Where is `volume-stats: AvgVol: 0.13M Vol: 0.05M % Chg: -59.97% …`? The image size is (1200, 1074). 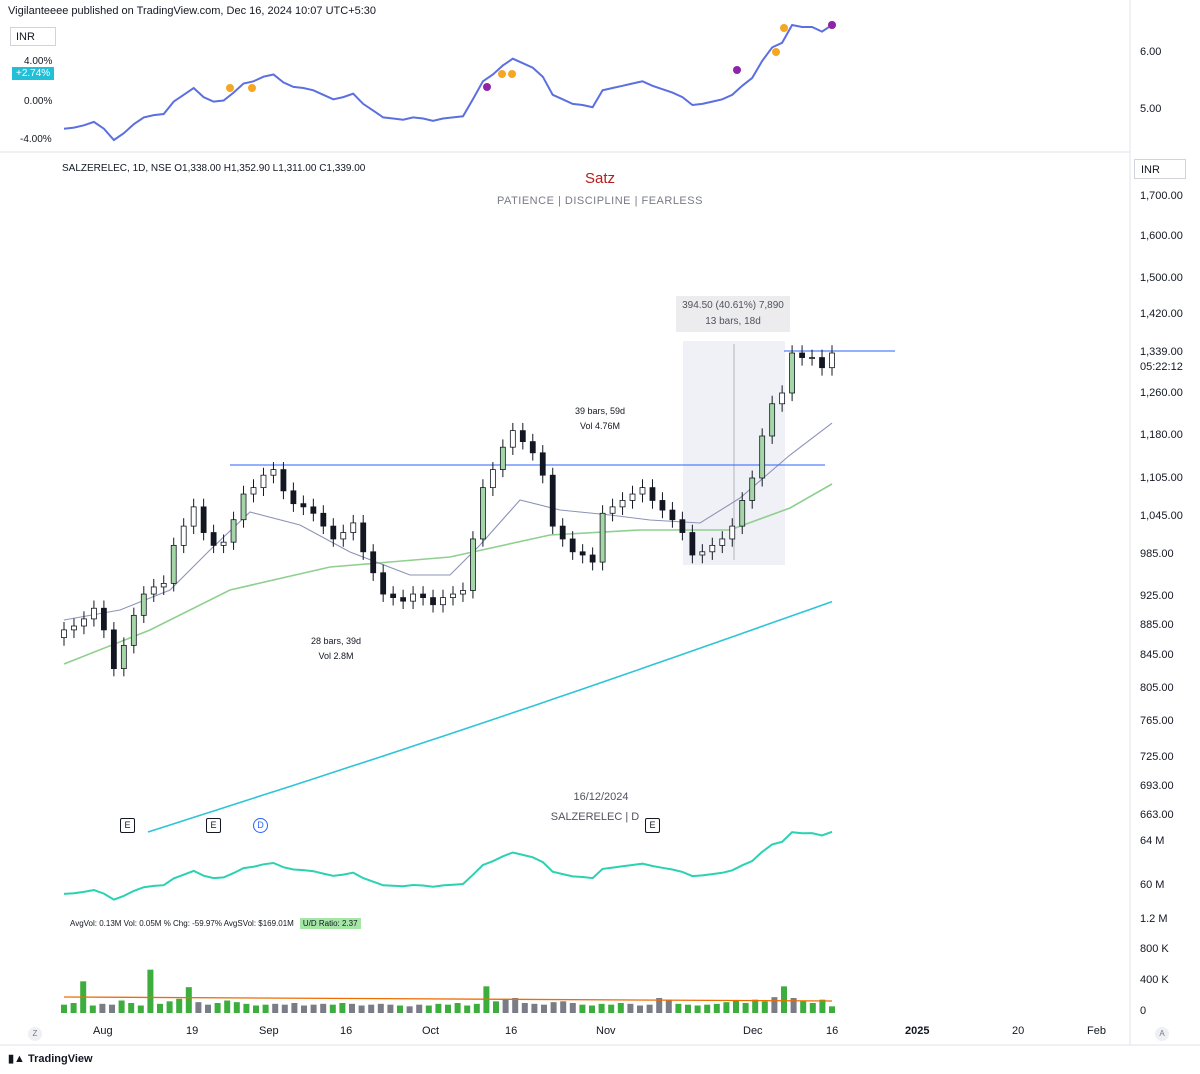 volume-stats: AvgVol: 0.13M Vol: 0.05M % Chg: -59.97% … is located at coordinates (215, 923).